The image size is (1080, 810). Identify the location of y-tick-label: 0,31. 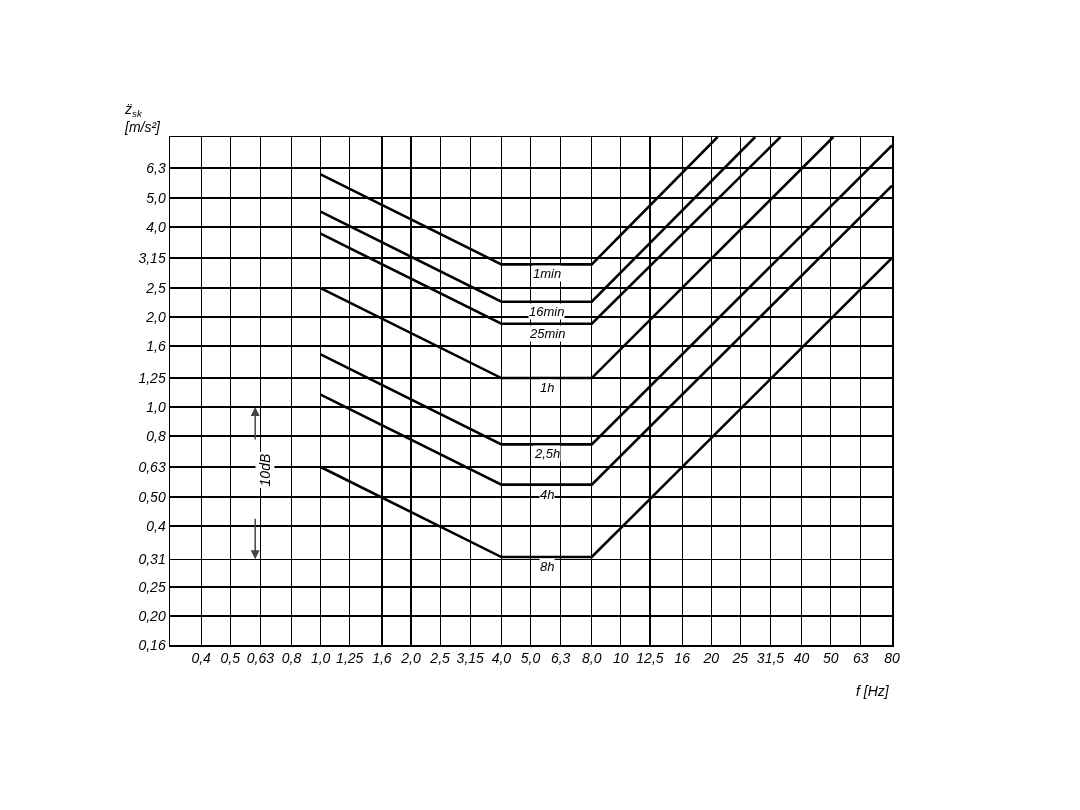
(152, 559).